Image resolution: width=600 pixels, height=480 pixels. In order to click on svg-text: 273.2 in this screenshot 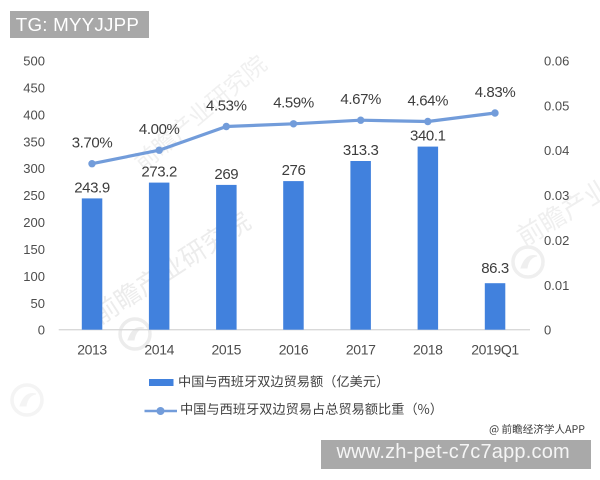, I will do `click(159, 172)`.